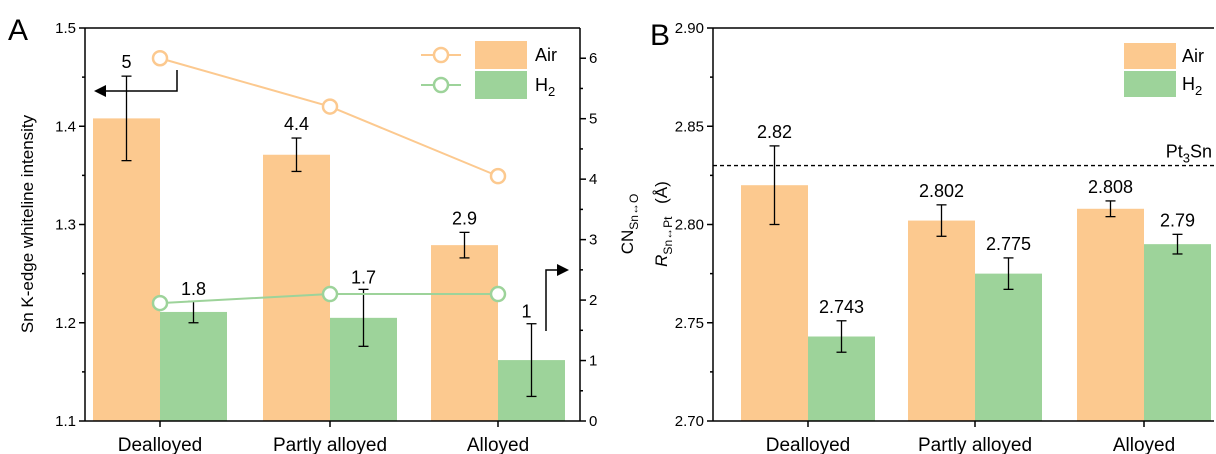  Describe the element at coordinates (1186, 158) in the screenshot. I see `ref-label-sub: 3` at that location.